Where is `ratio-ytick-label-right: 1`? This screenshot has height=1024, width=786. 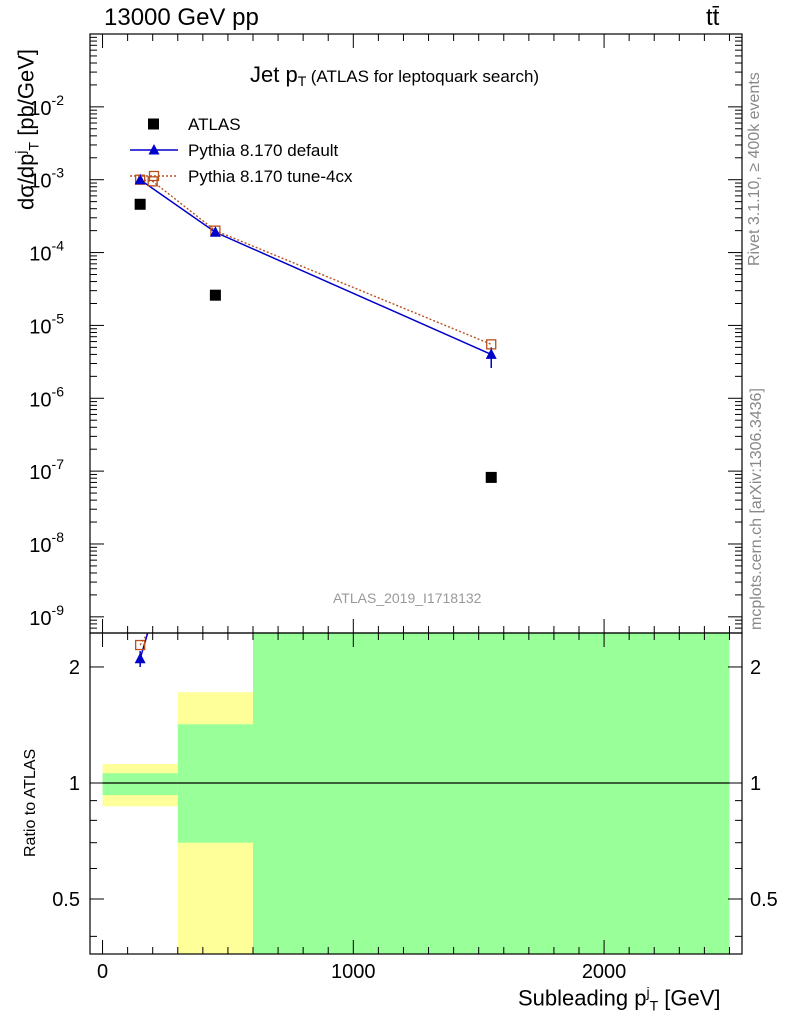 ratio-ytick-label-right: 1 is located at coordinates (755, 784).